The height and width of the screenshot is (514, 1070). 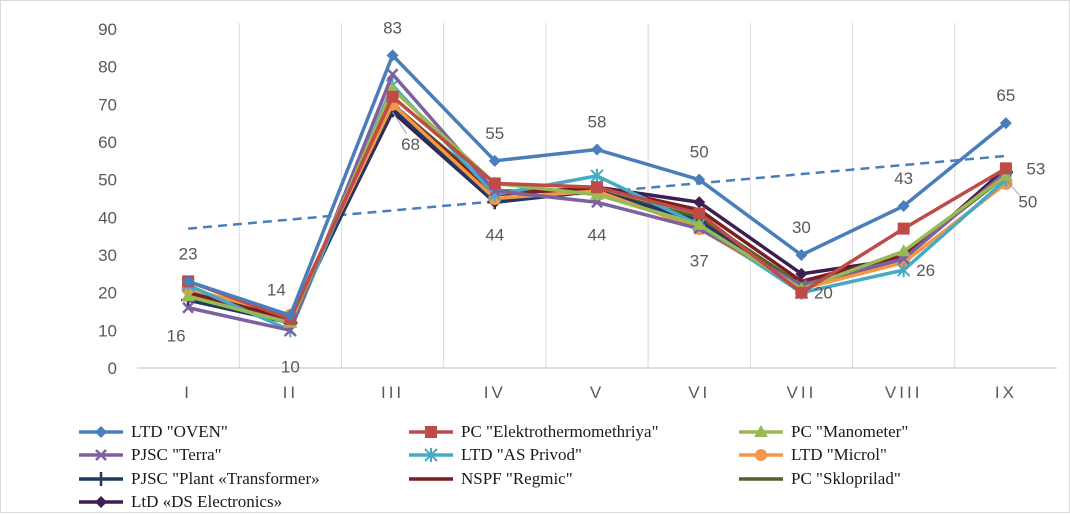 What do you see at coordinates (107, 217) in the screenshot?
I see `y-tick-label: 40` at bounding box center [107, 217].